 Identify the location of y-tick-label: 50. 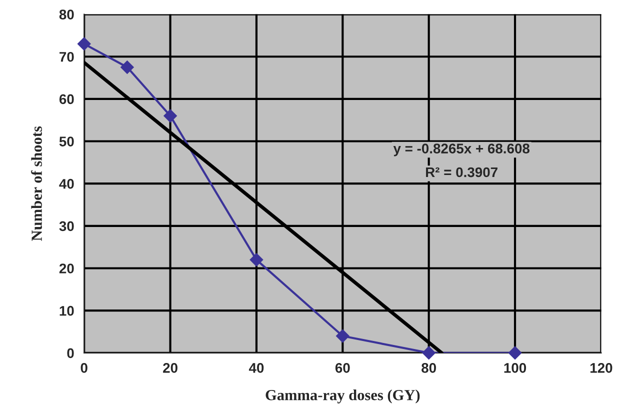
(66, 141).